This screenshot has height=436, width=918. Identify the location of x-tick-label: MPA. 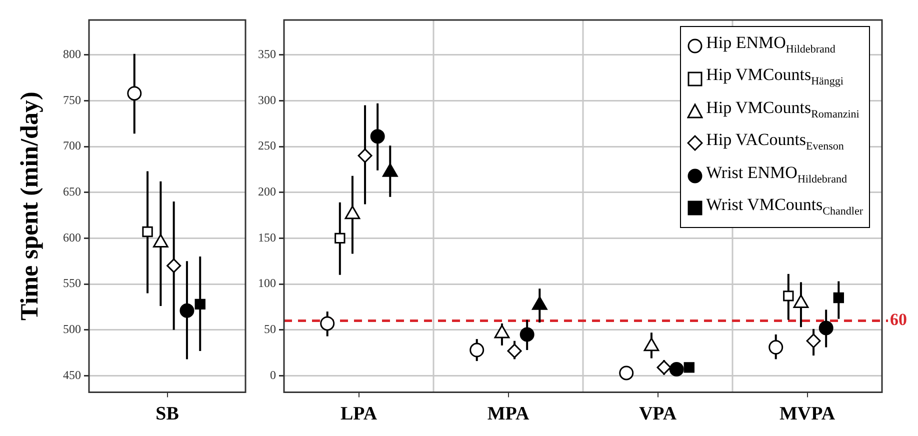
(508, 414).